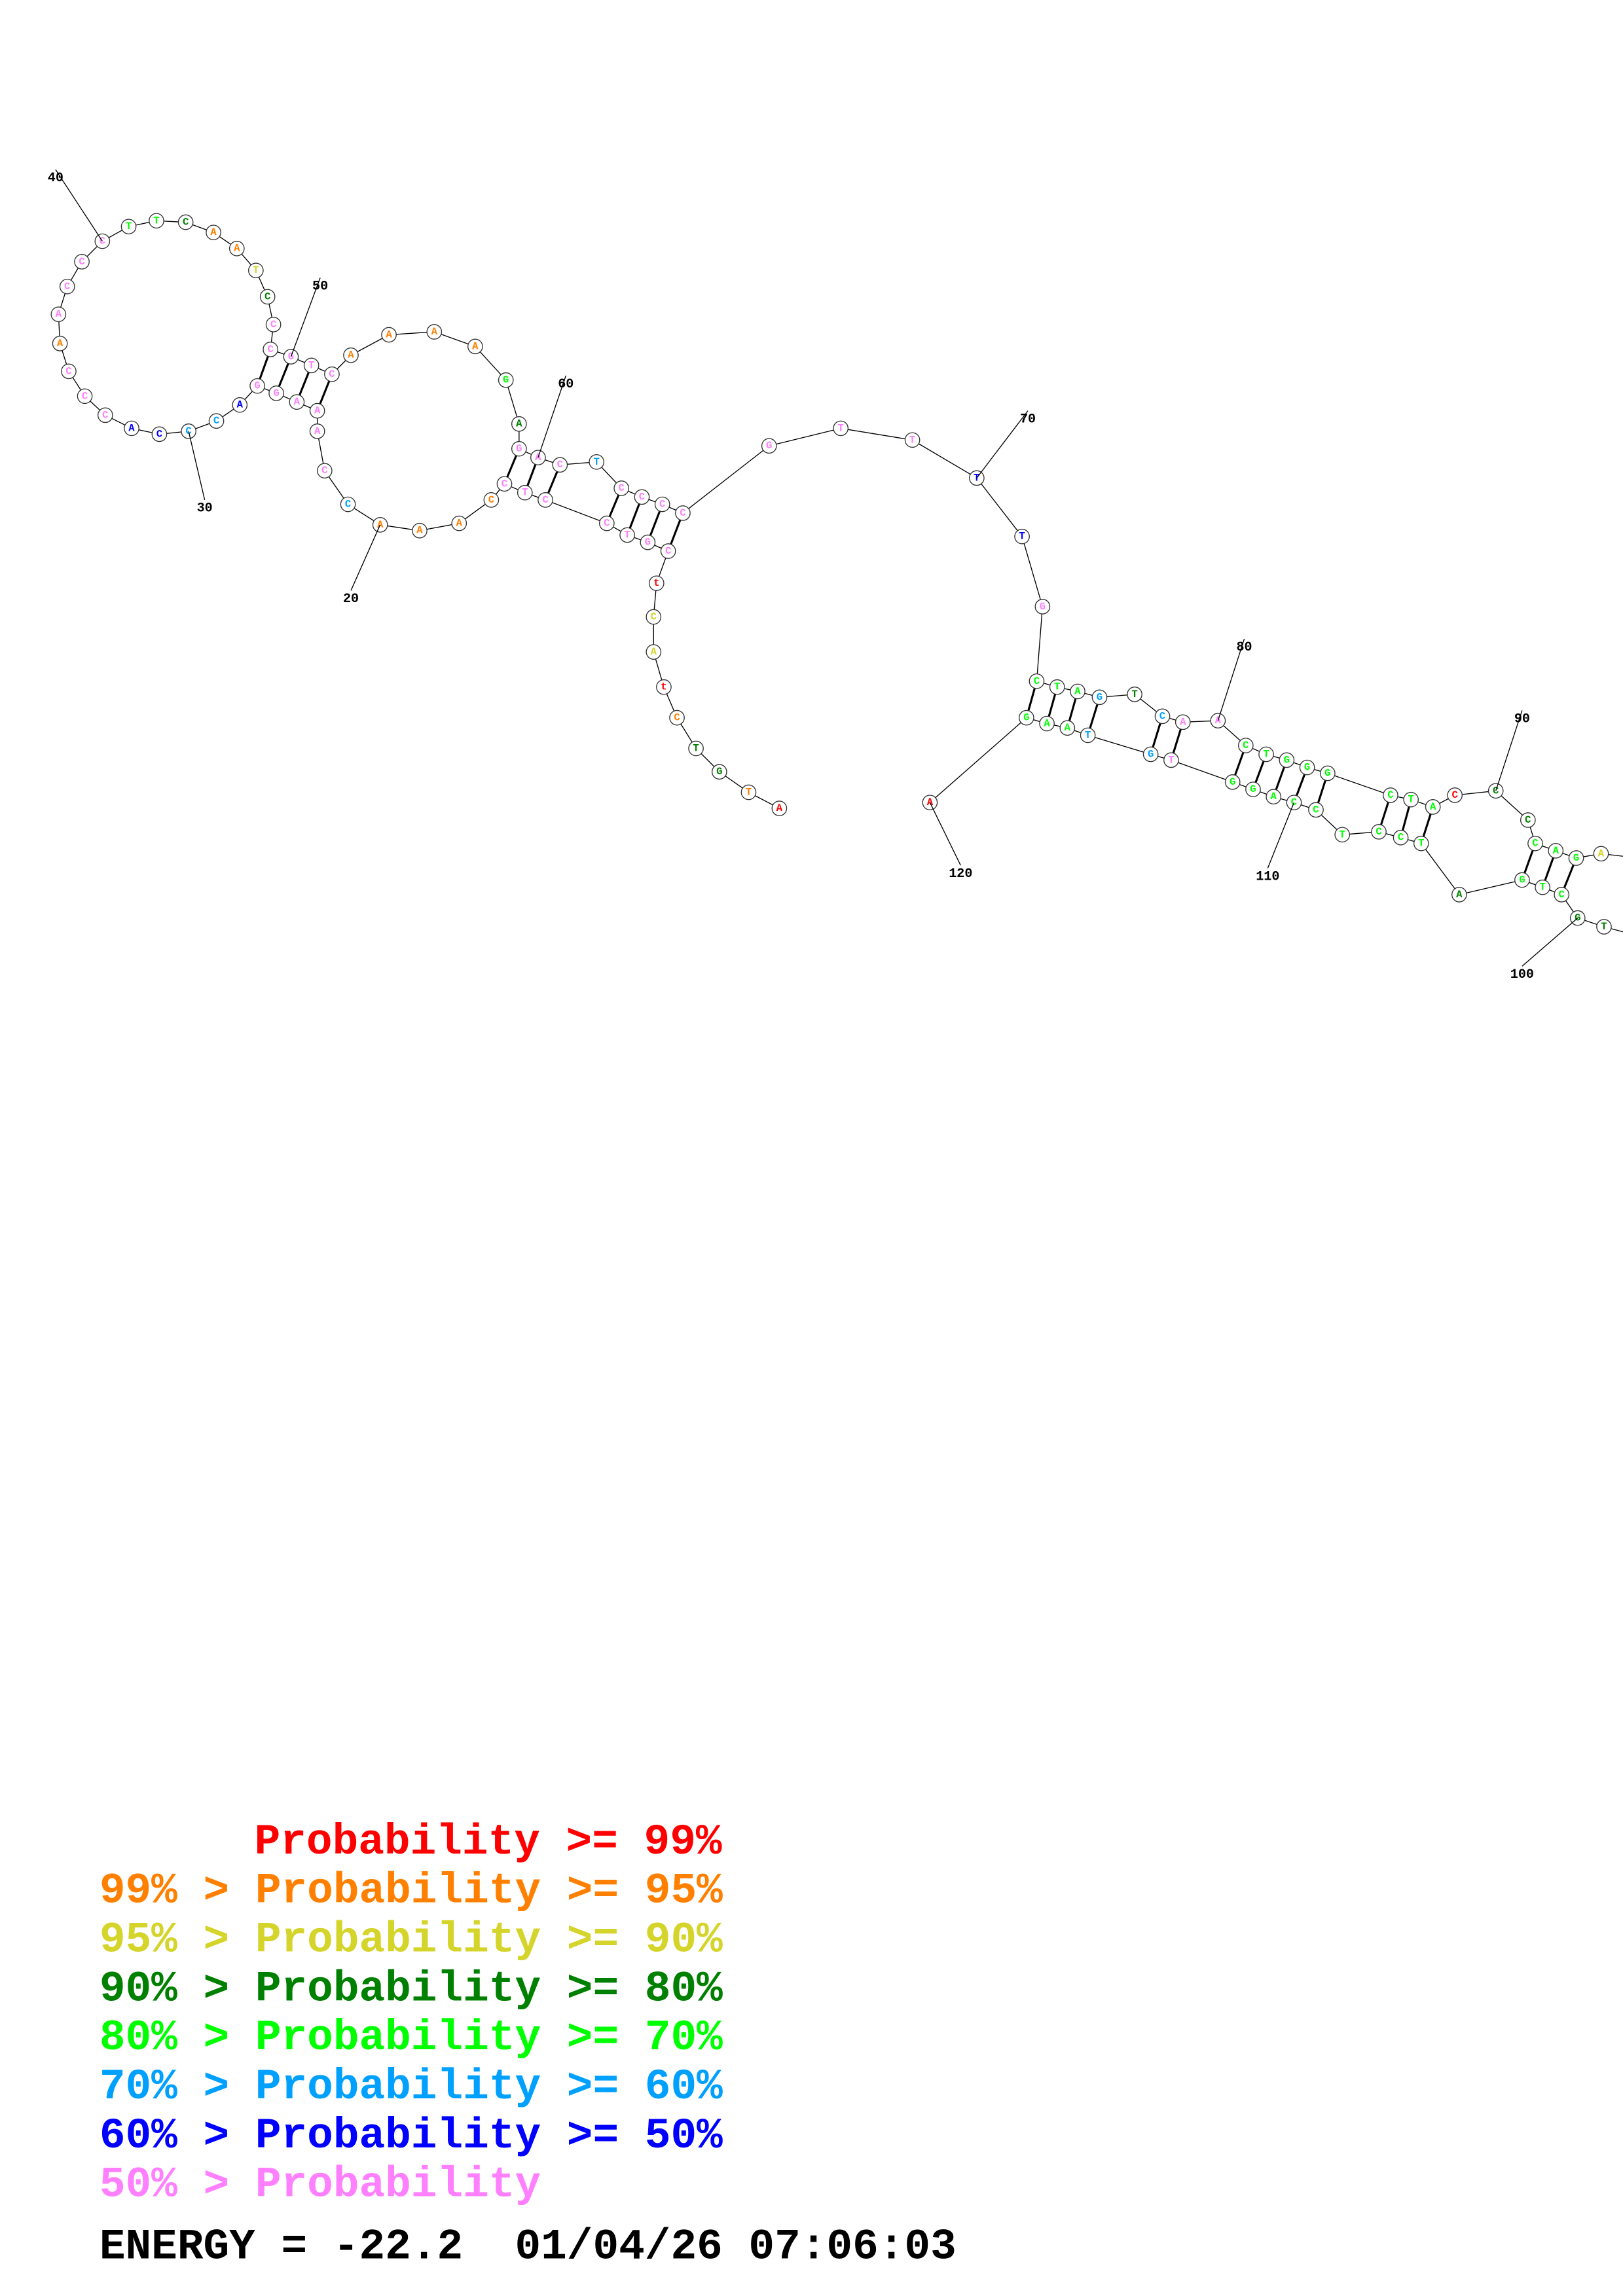 The width and height of the screenshot is (1623, 2296). Describe the element at coordinates (566, 384) in the screenshot. I see `position-label: 60` at that location.